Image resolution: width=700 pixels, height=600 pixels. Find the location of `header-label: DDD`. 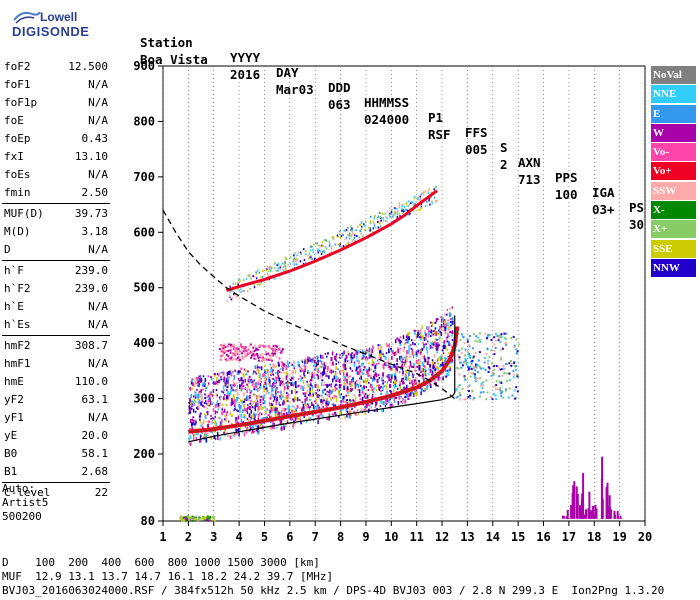

header-label: DDD is located at coordinates (339, 87).